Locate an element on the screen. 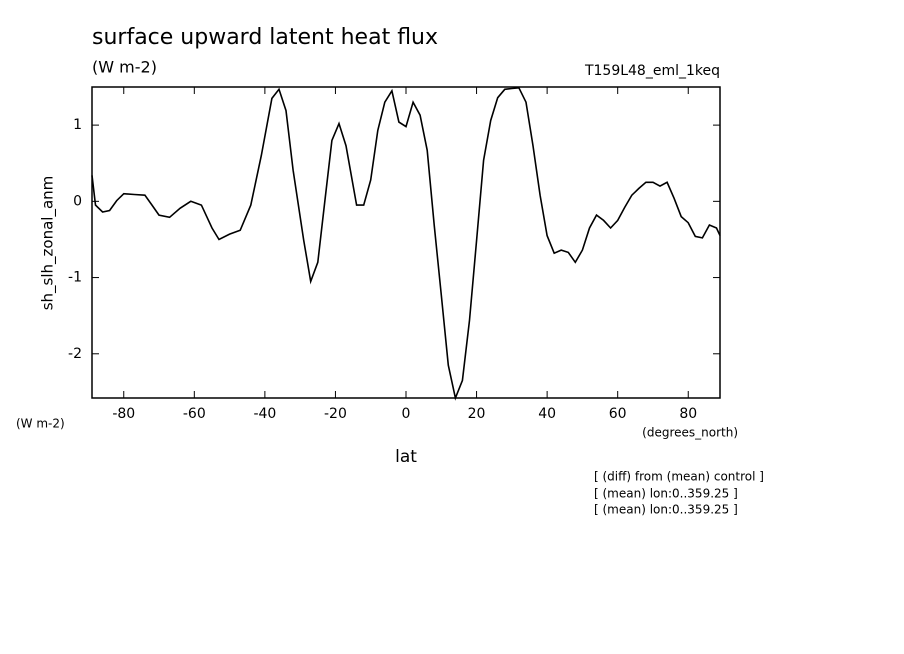 The image size is (904, 654). x-tick-label: -60 is located at coordinates (194, 414).